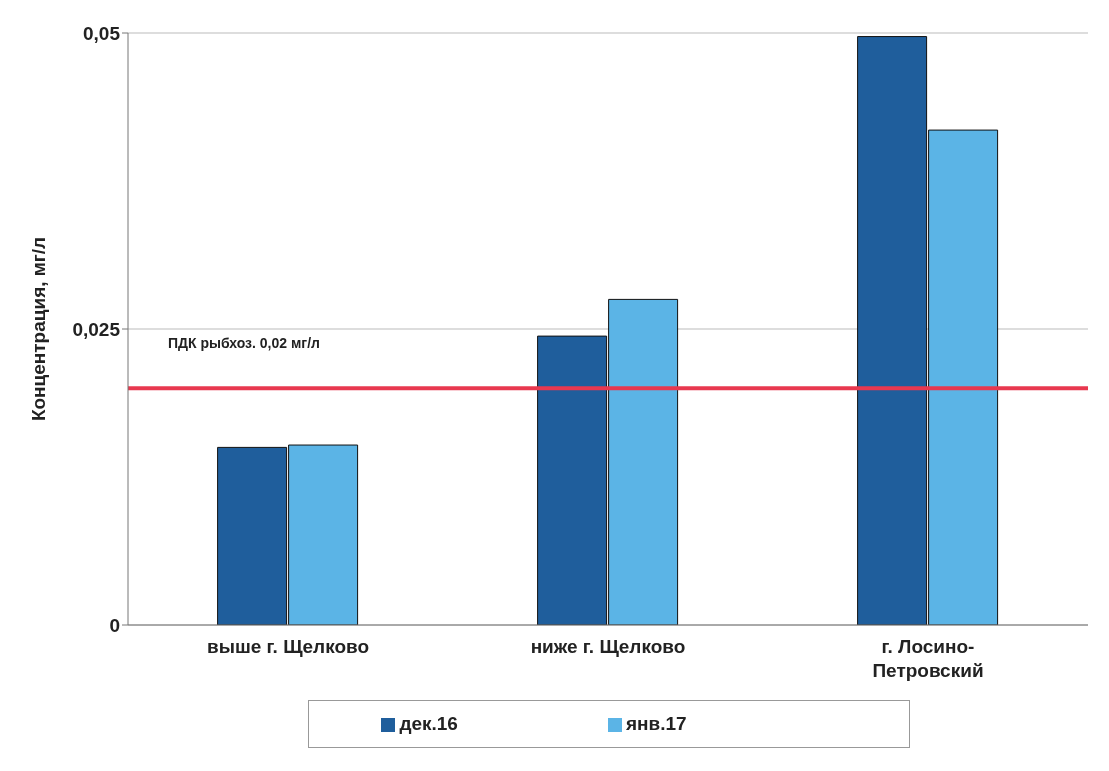  Describe the element at coordinates (928, 658) in the screenshot. I see `x-tick-label: г. Лосино-Петровский` at that location.